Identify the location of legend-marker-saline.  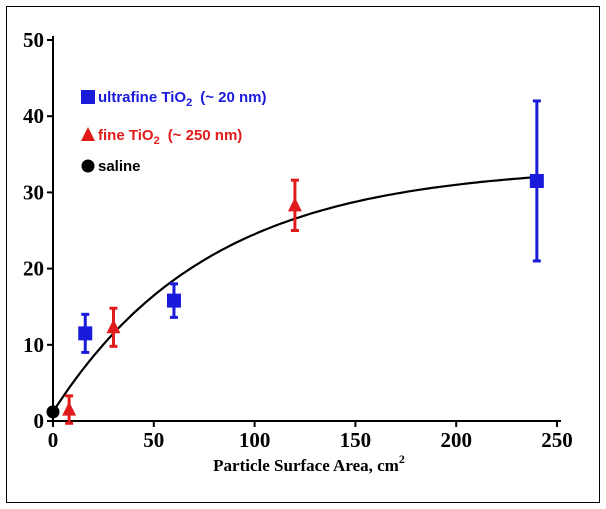
(88, 166).